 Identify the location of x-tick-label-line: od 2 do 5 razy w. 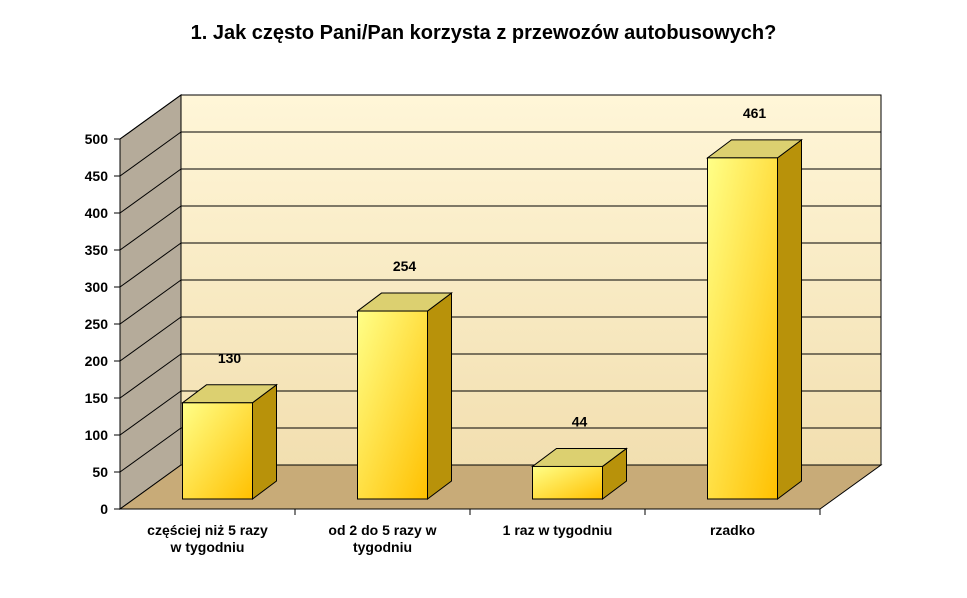
(382, 530).